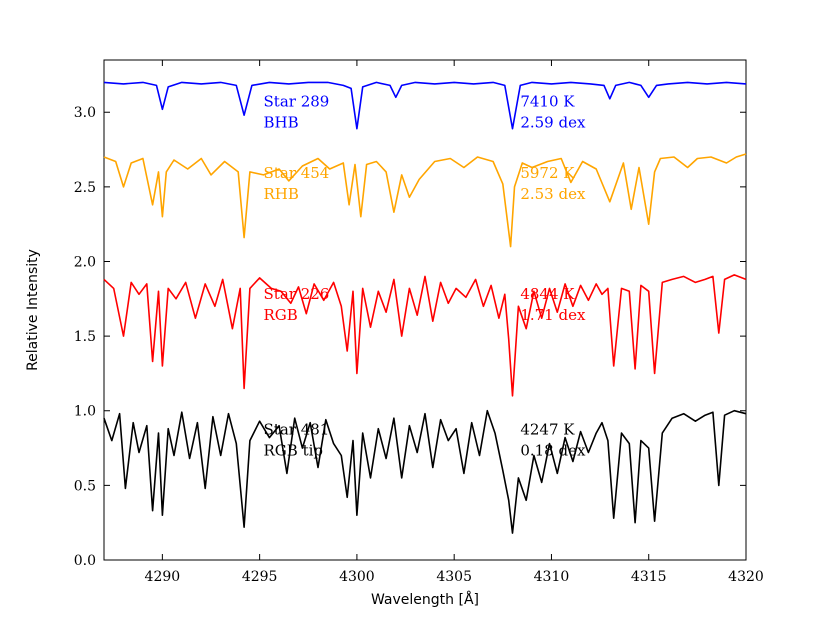 The width and height of the screenshot is (830, 623). Describe the element at coordinates (547, 294) in the screenshot. I see `teff-label: 4844 K` at that location.